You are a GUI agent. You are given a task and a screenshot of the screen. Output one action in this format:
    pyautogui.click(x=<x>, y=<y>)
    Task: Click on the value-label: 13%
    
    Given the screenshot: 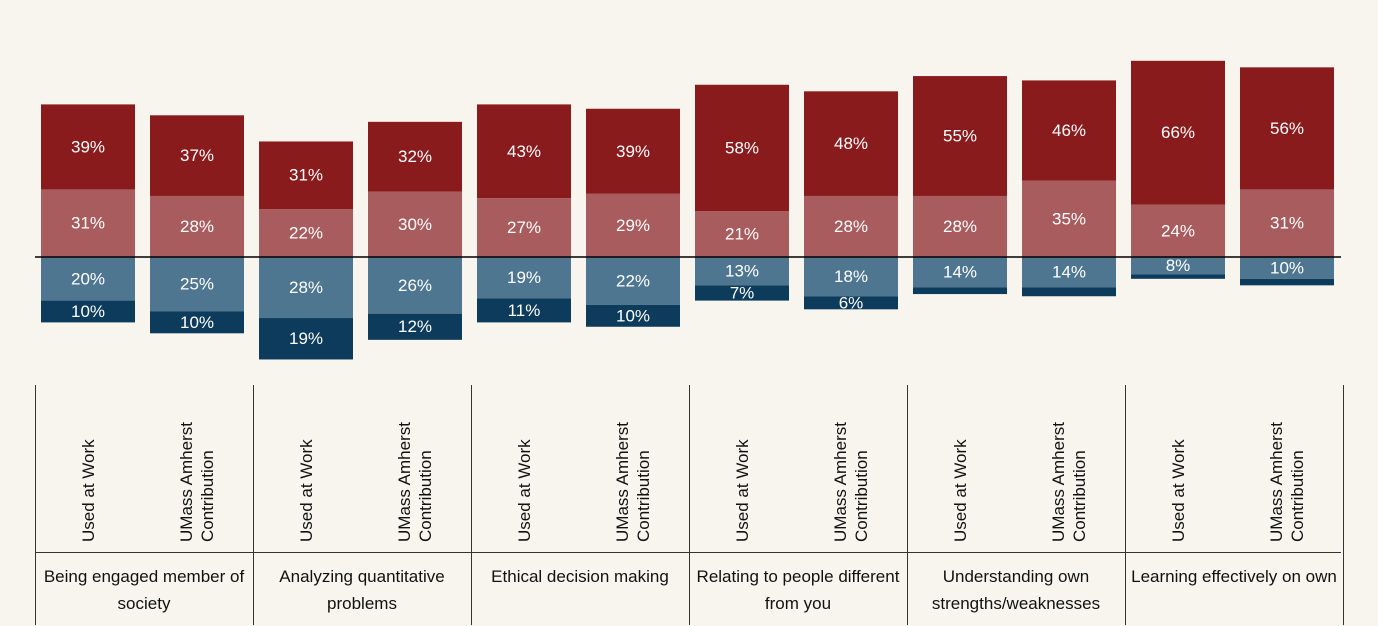 What is the action you would take?
    pyautogui.click(x=742, y=271)
    